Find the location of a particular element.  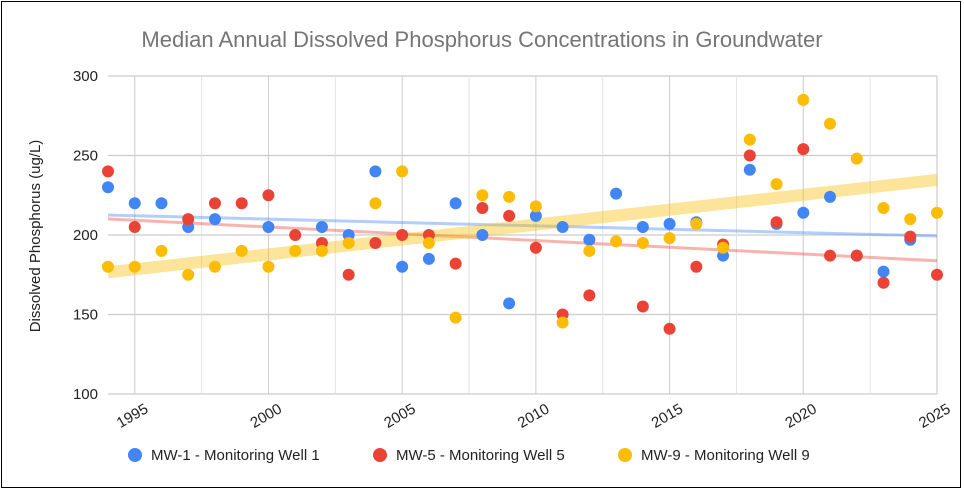

x-tick-label: 1995 is located at coordinates (132, 415).